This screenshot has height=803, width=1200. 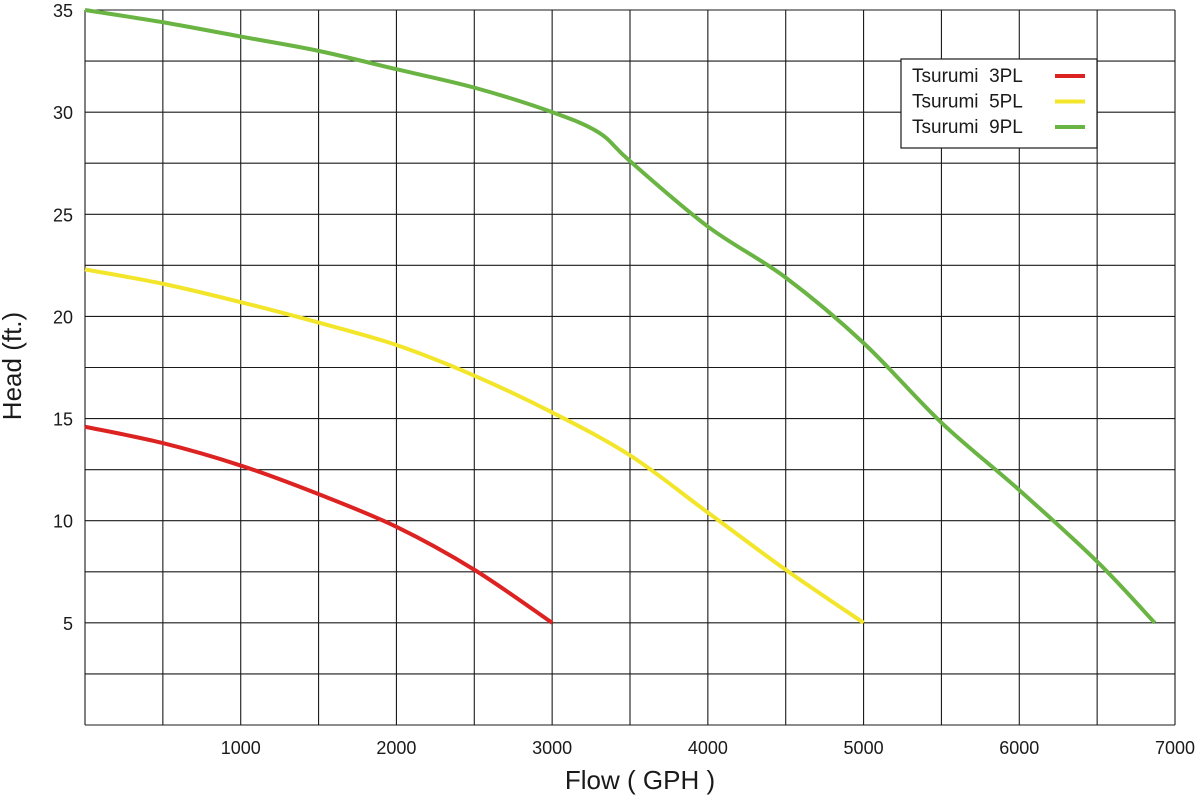 I want to click on y-tick-labels: 5 10 15 20 25 30 35, so click(x=63, y=317).